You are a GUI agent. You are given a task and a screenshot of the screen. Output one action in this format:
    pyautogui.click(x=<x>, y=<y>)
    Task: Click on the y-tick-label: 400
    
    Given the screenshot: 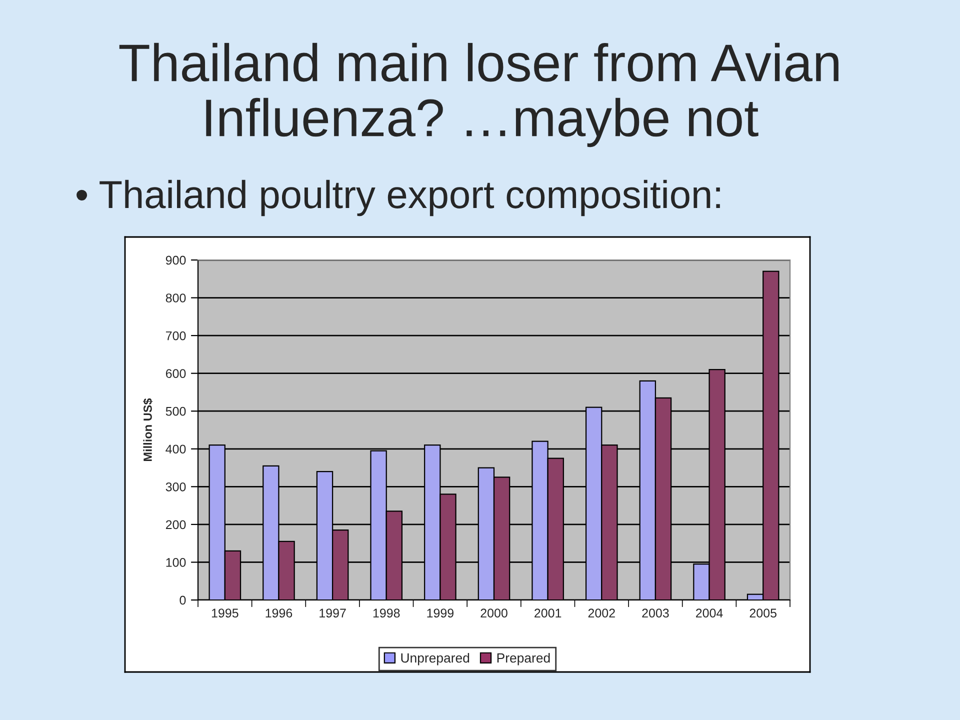 What is the action you would take?
    pyautogui.click(x=176, y=449)
    